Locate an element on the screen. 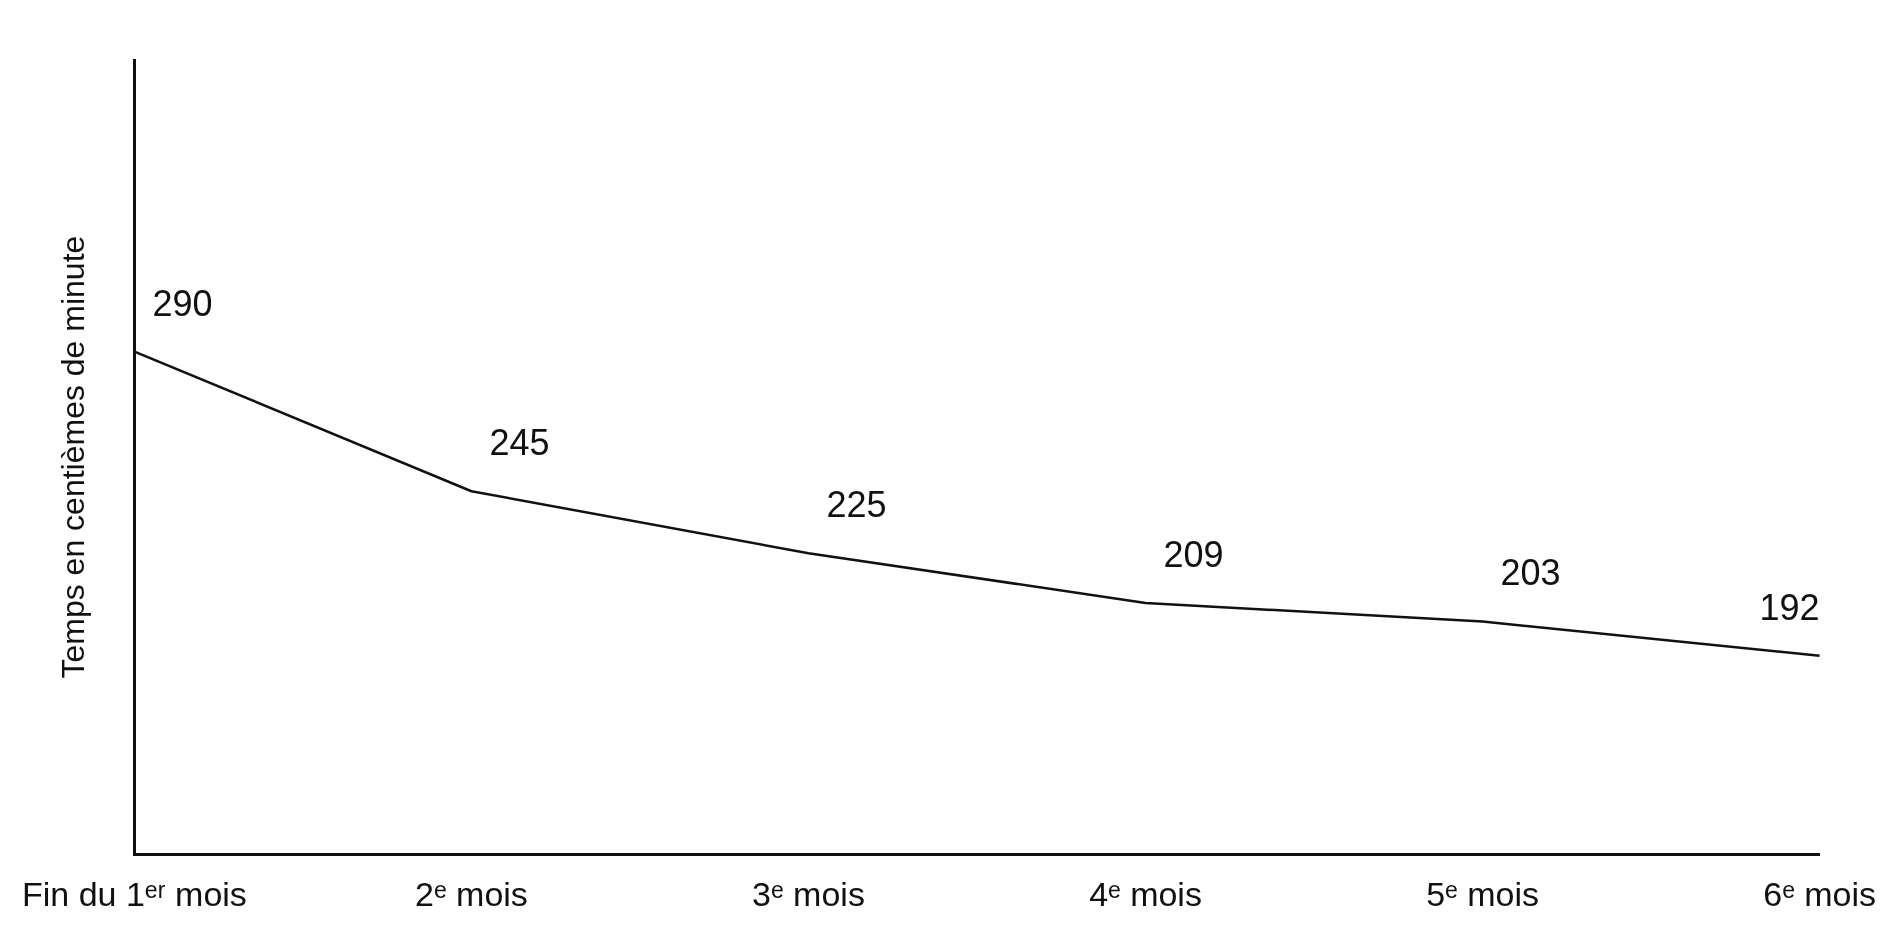 This screenshot has height=949, width=1898. data-label: 209 is located at coordinates (1193, 554).